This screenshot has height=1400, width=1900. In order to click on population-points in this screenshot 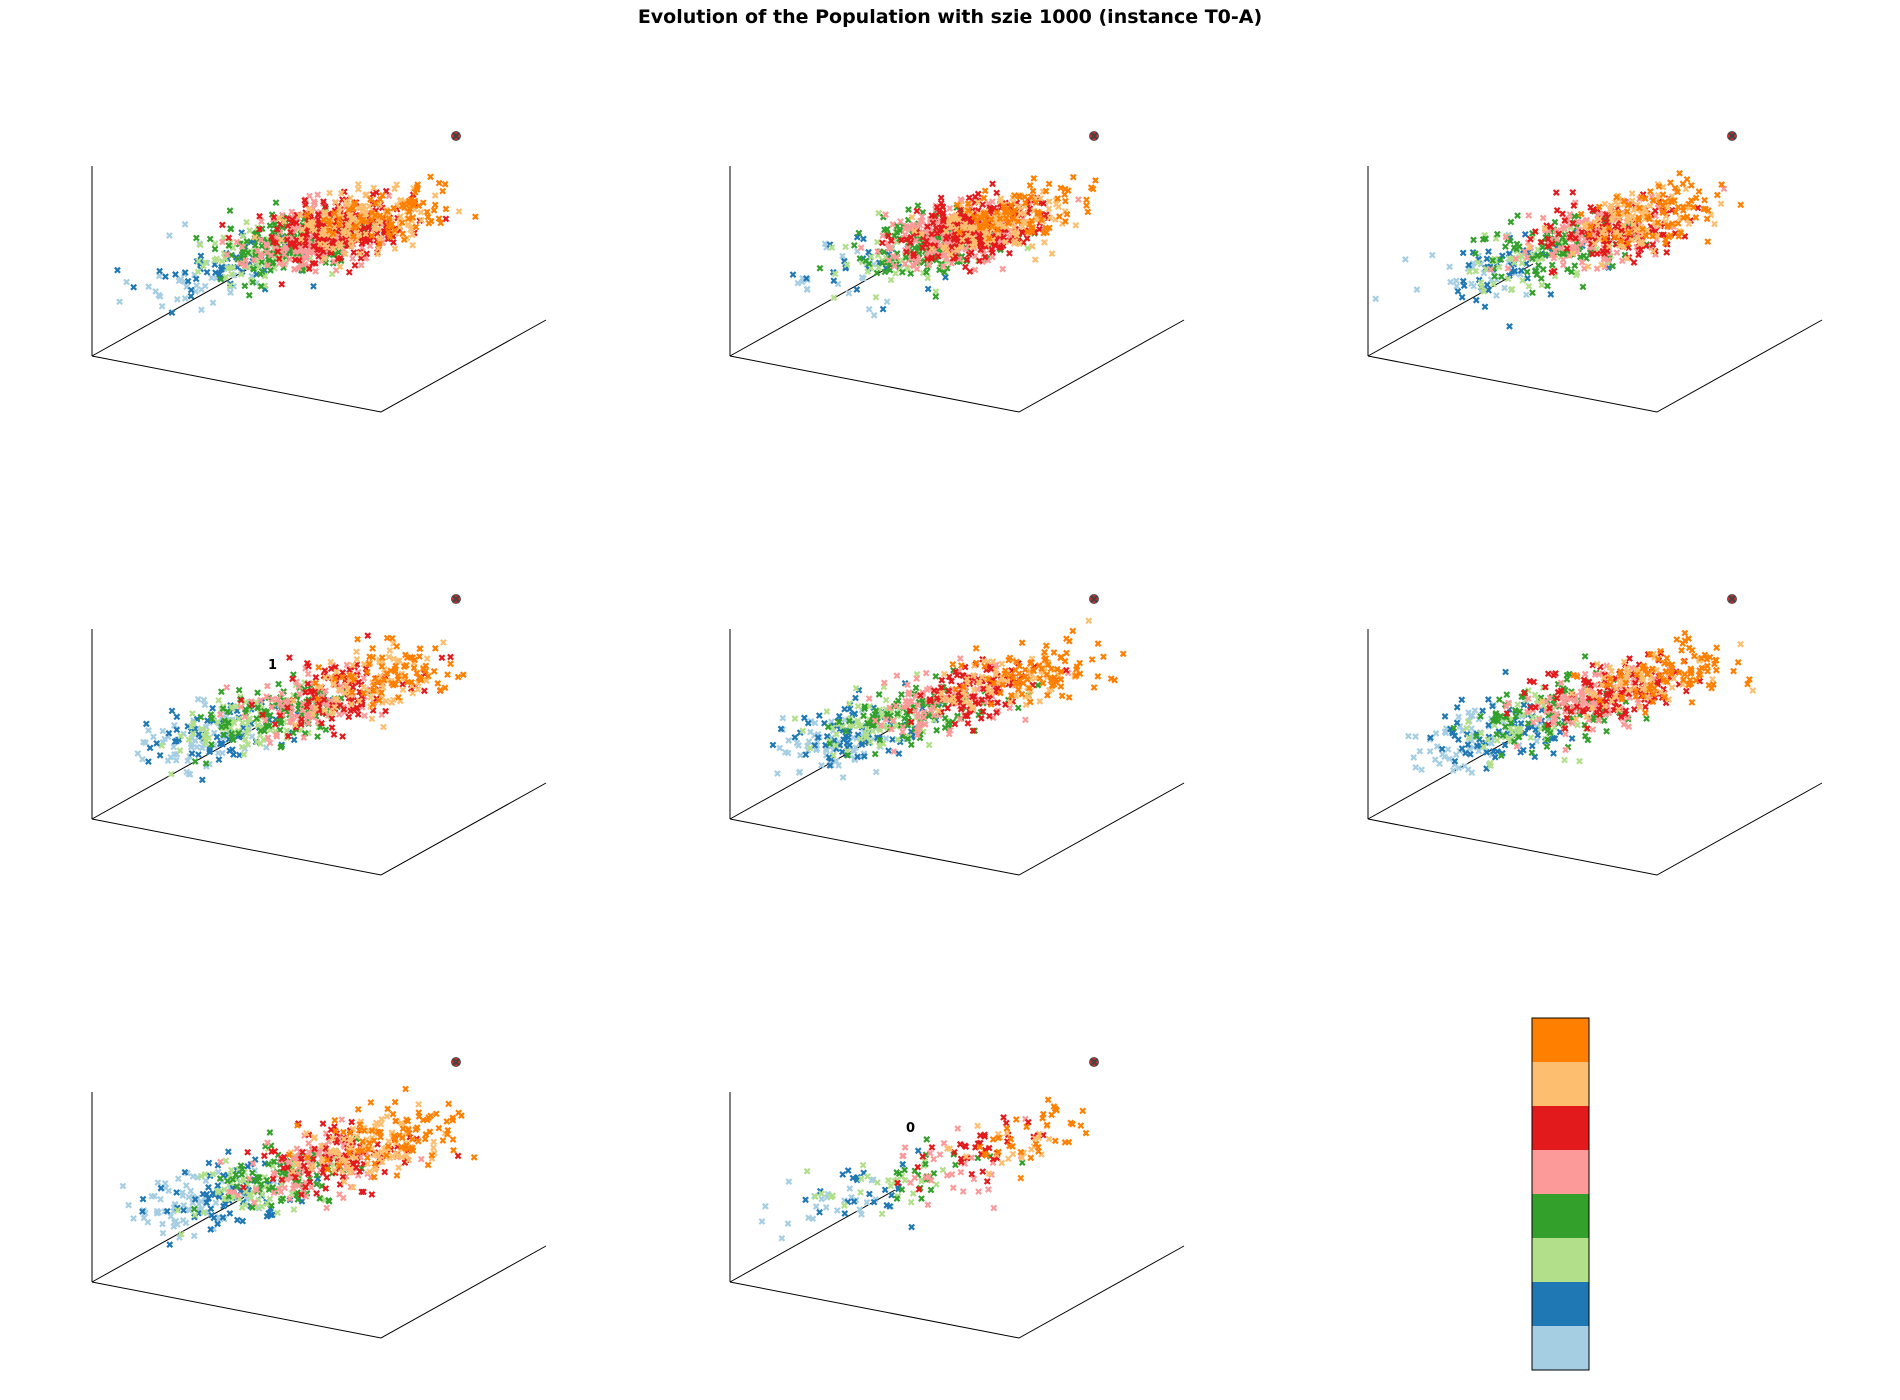, I will do `click(298, 1167)`.